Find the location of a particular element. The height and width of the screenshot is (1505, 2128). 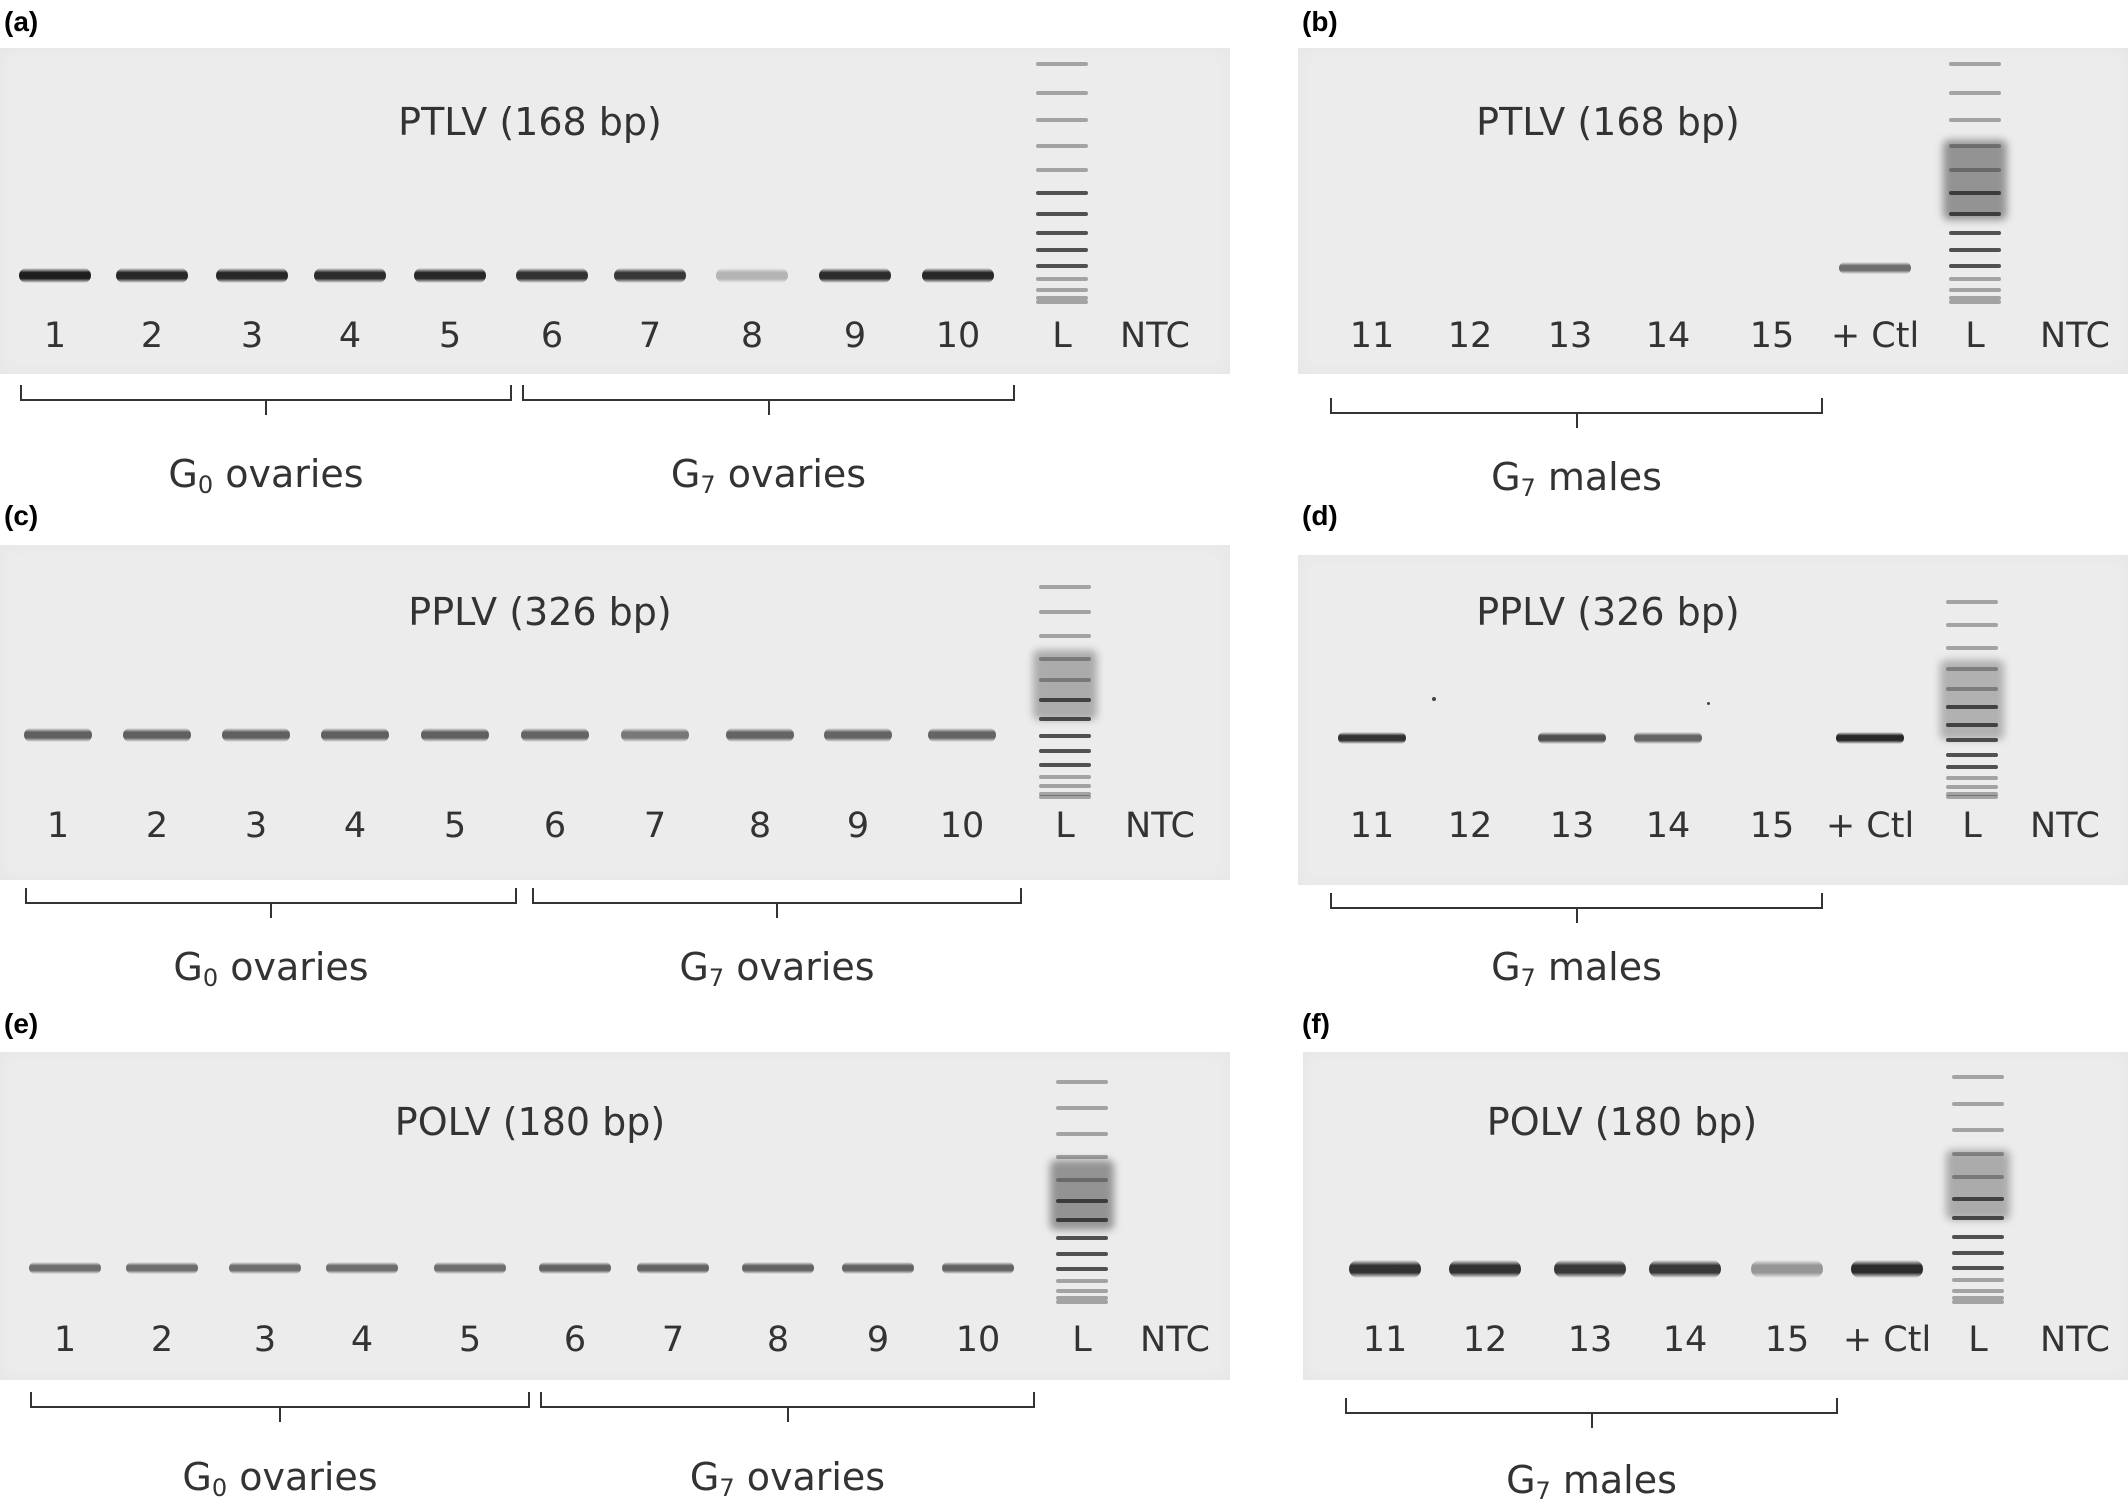

lane-label: 12 is located at coordinates (1470, 826).